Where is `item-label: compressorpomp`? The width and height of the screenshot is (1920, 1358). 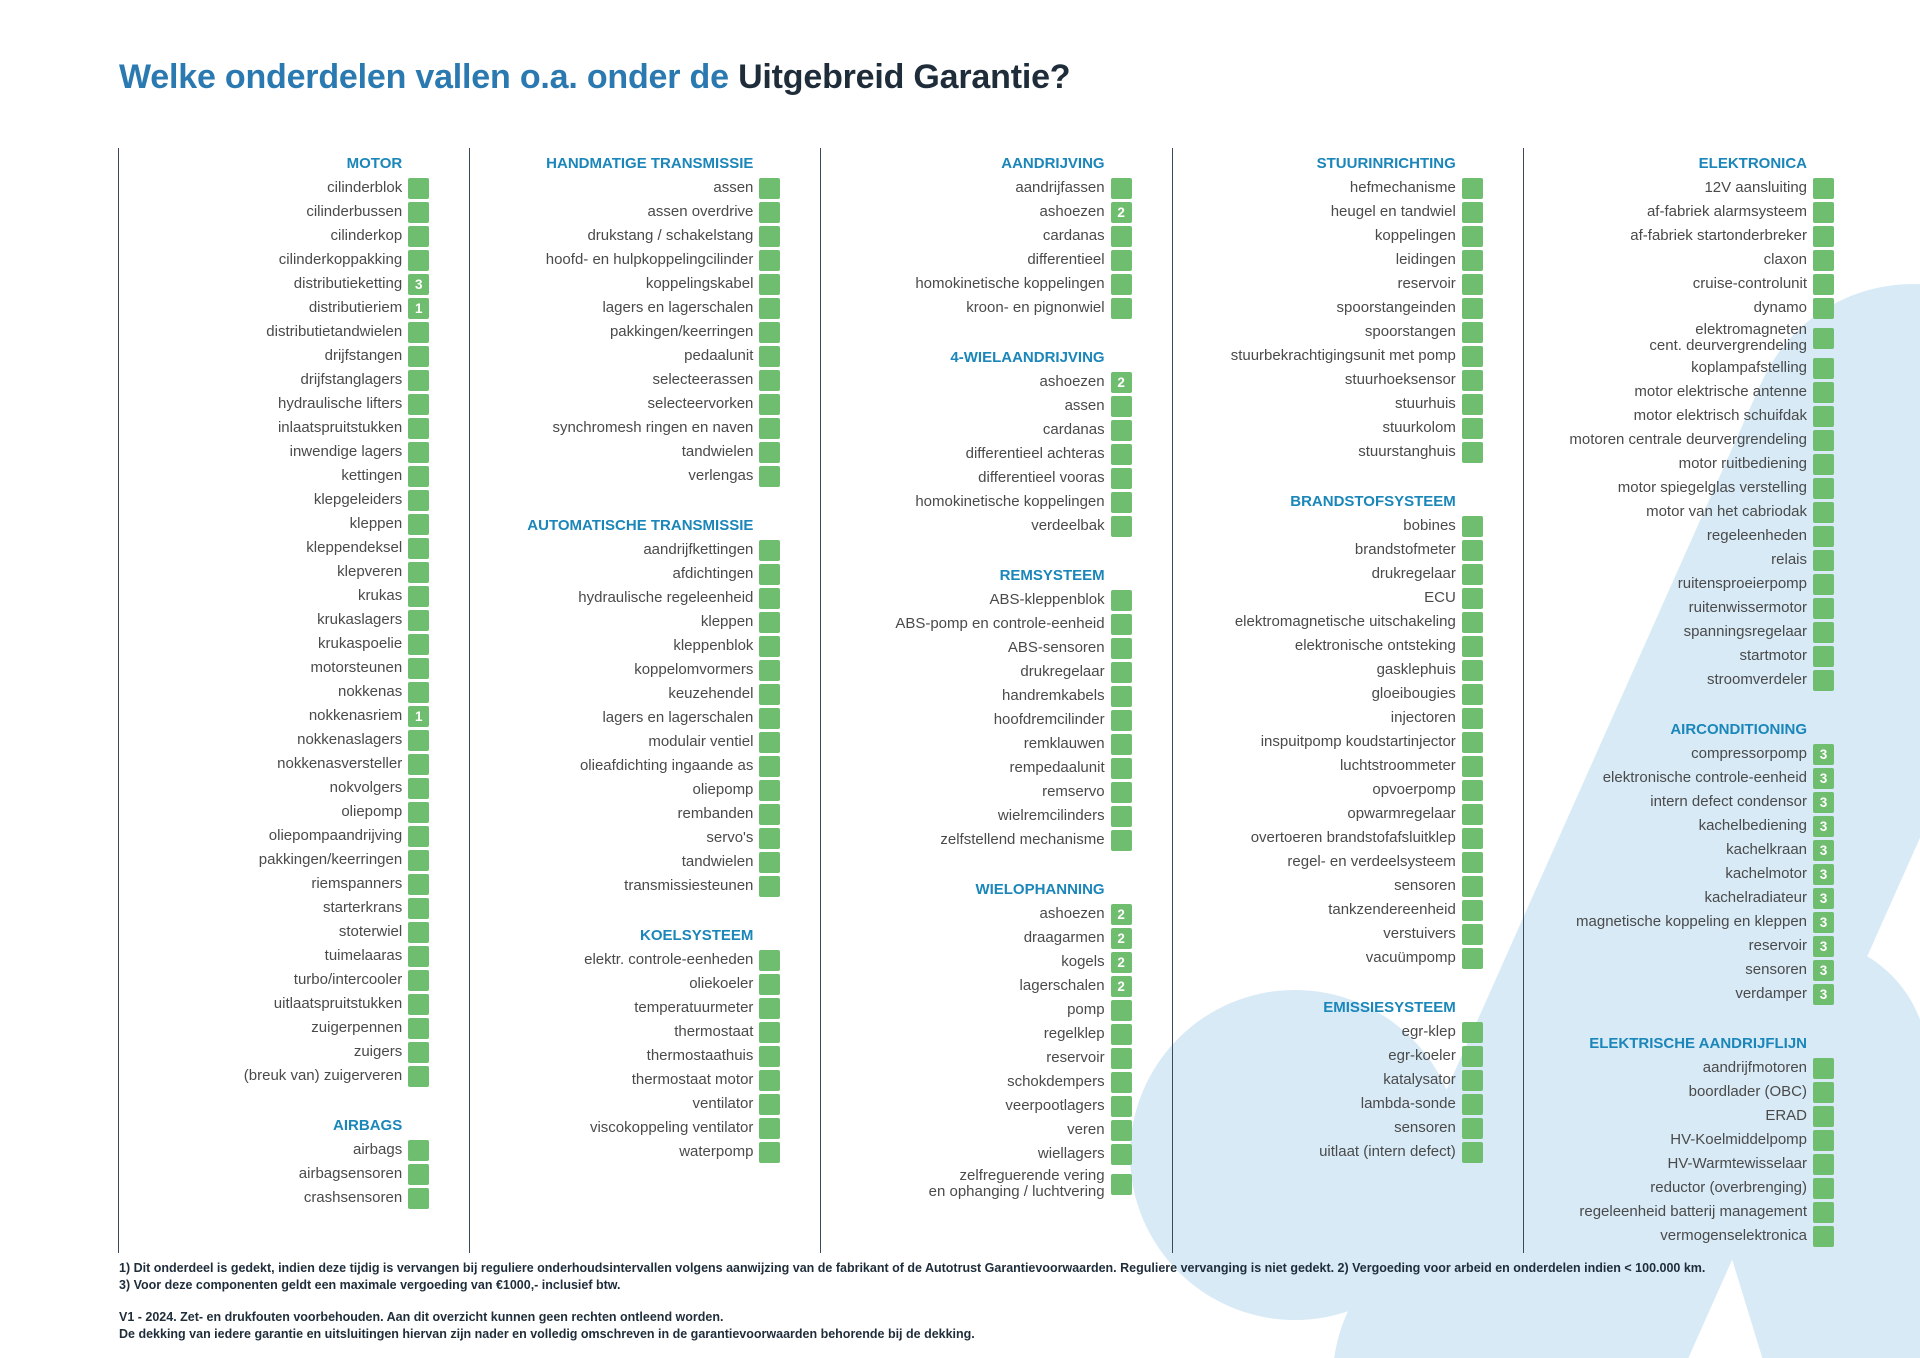
item-label: compressorpomp is located at coordinates (1749, 753).